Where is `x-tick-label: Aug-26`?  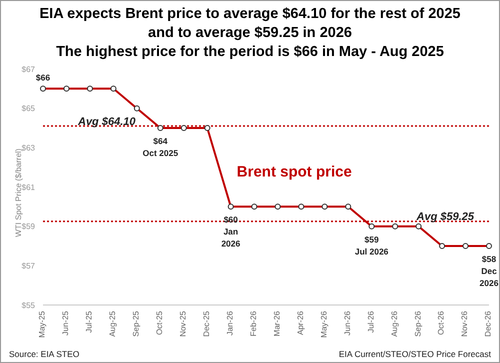 x-tick-label: Aug-26 is located at coordinates (394, 323).